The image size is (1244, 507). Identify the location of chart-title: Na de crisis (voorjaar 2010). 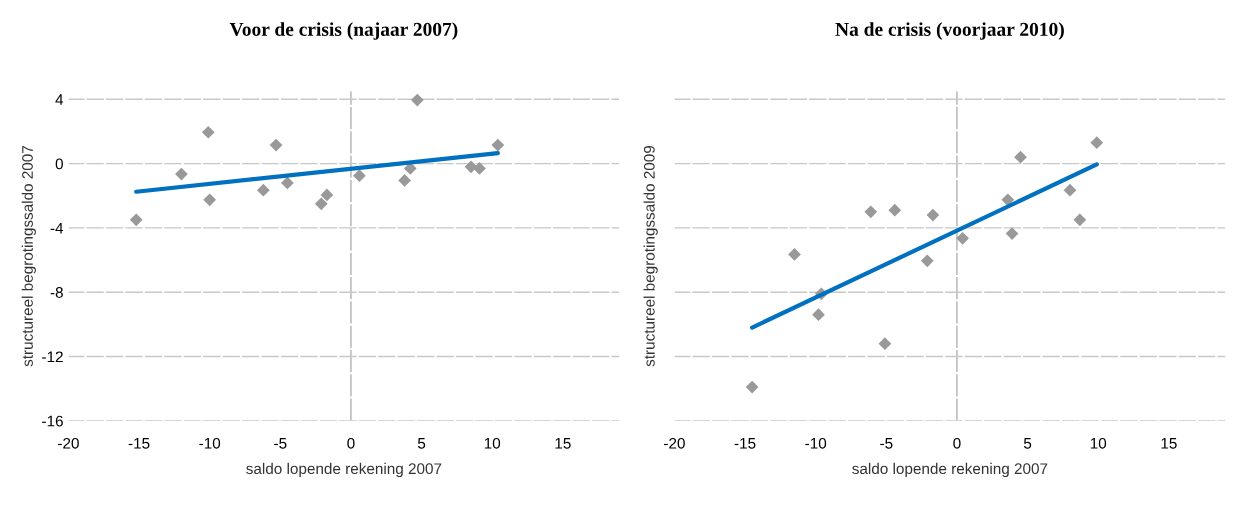
(949, 31).